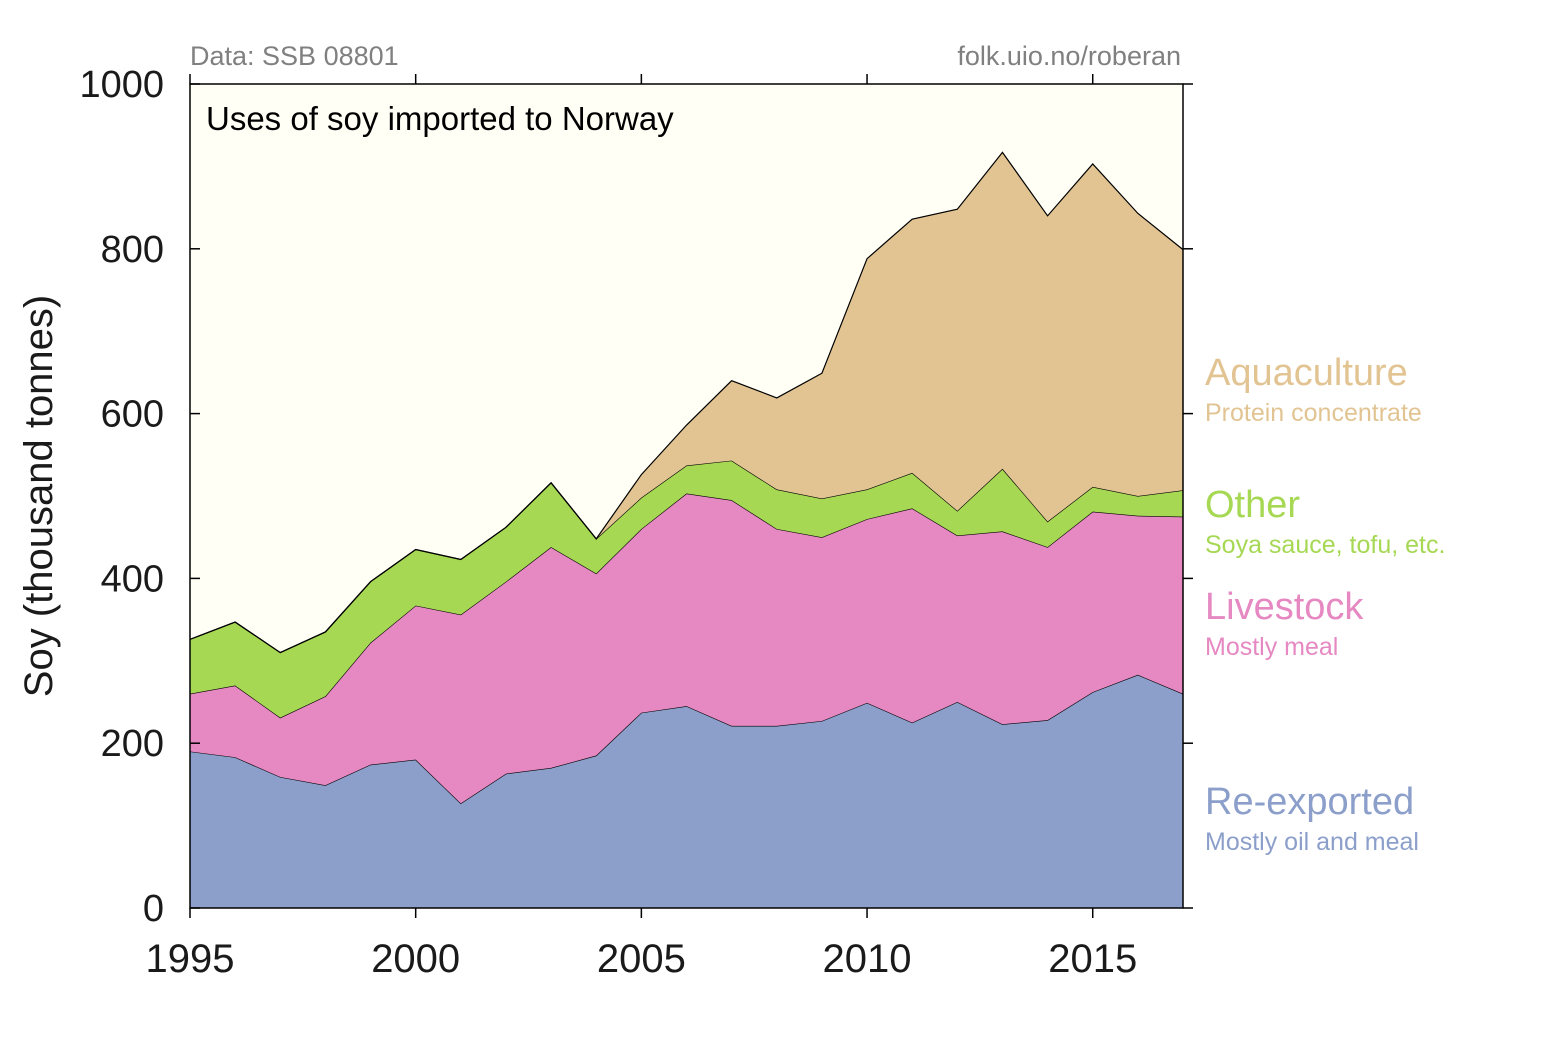 The height and width of the screenshot is (1042, 1563). Describe the element at coordinates (132, 579) in the screenshot. I see `y-tick-label: 400` at that location.